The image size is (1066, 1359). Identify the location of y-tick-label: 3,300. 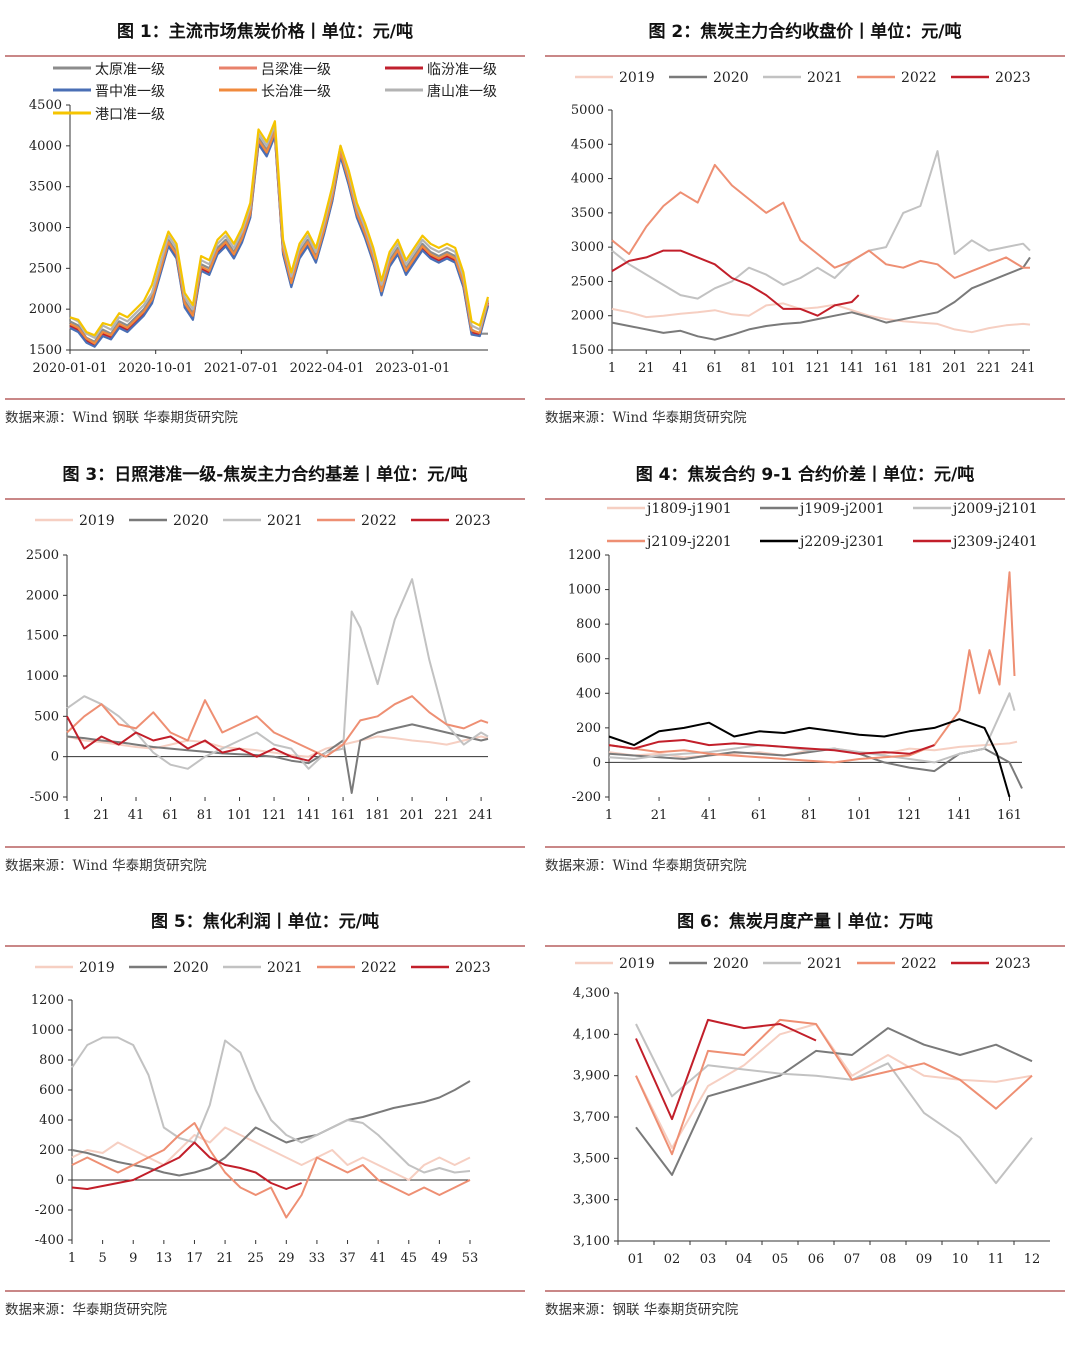
(591, 1200).